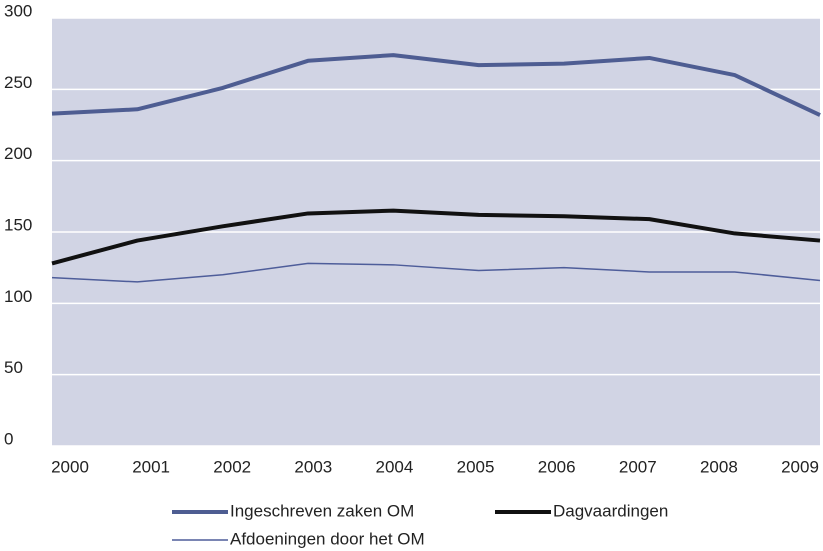 This screenshot has width=823, height=551. Describe the element at coordinates (8, 438) in the screenshot. I see `y-tick-label: 0` at that location.